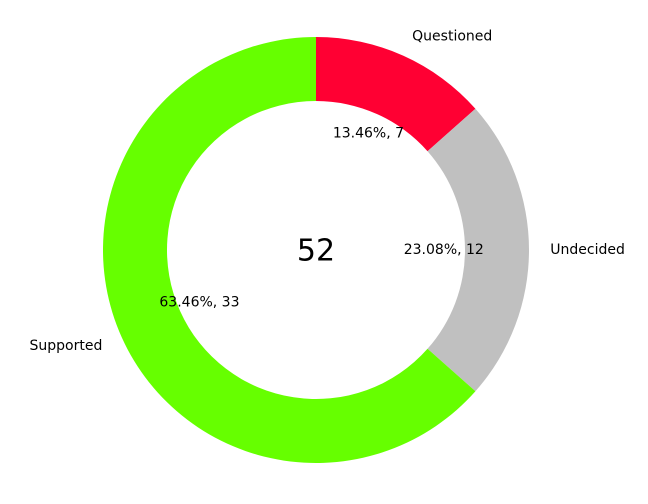 The width and height of the screenshot is (648, 504). Describe the element at coordinates (65, 346) in the screenshot. I see `slice-label-supported: Supported` at that location.